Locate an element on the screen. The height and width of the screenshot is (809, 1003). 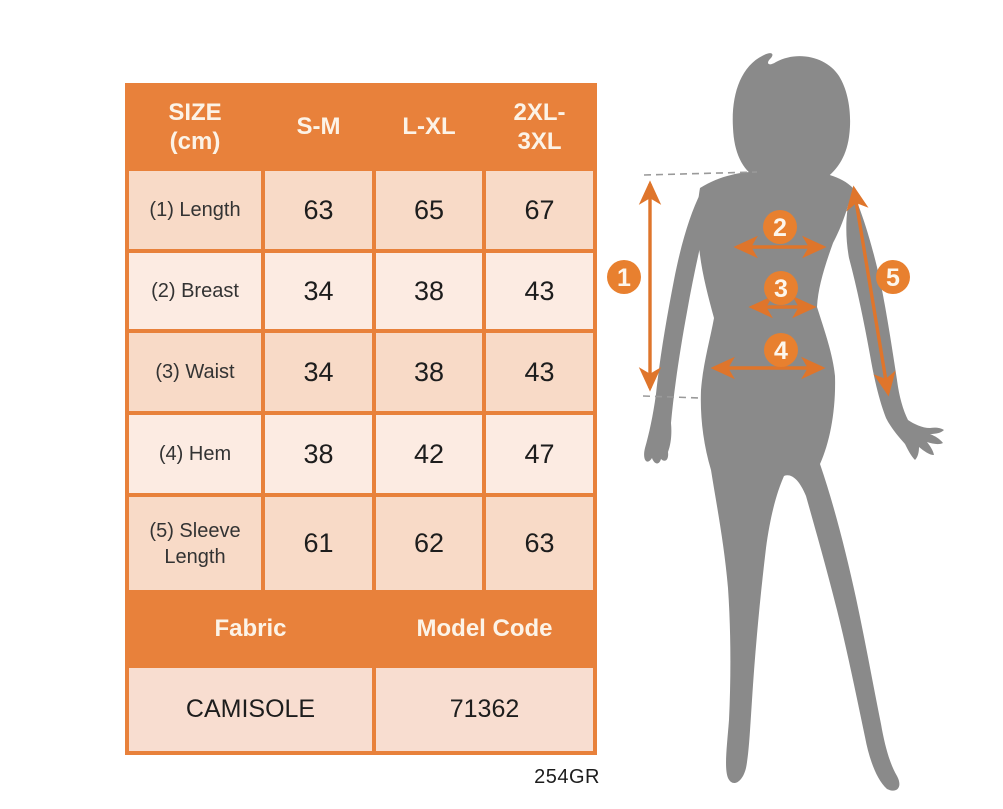
row-length-label: (1) Length is located at coordinates (195, 210).